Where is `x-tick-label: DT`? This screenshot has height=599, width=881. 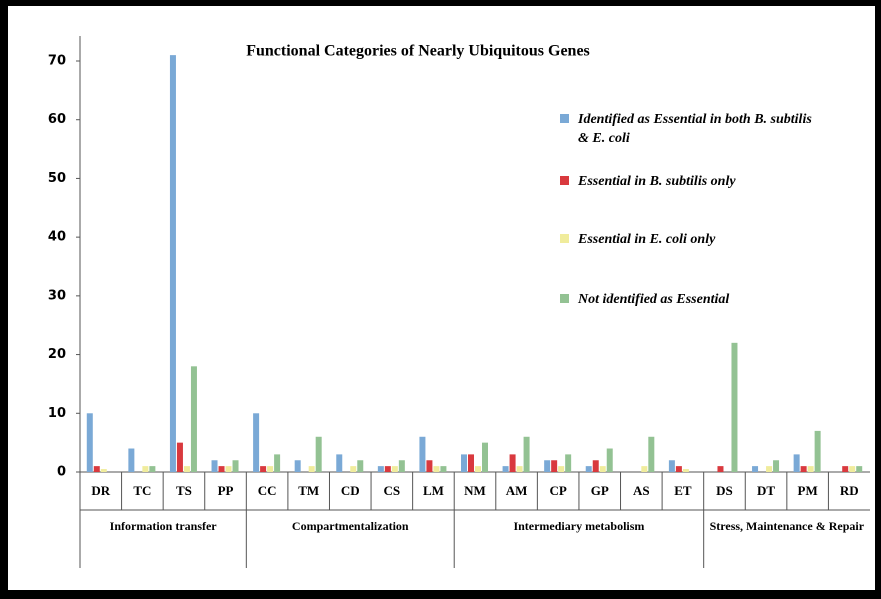 x-tick-label: DT is located at coordinates (766, 490).